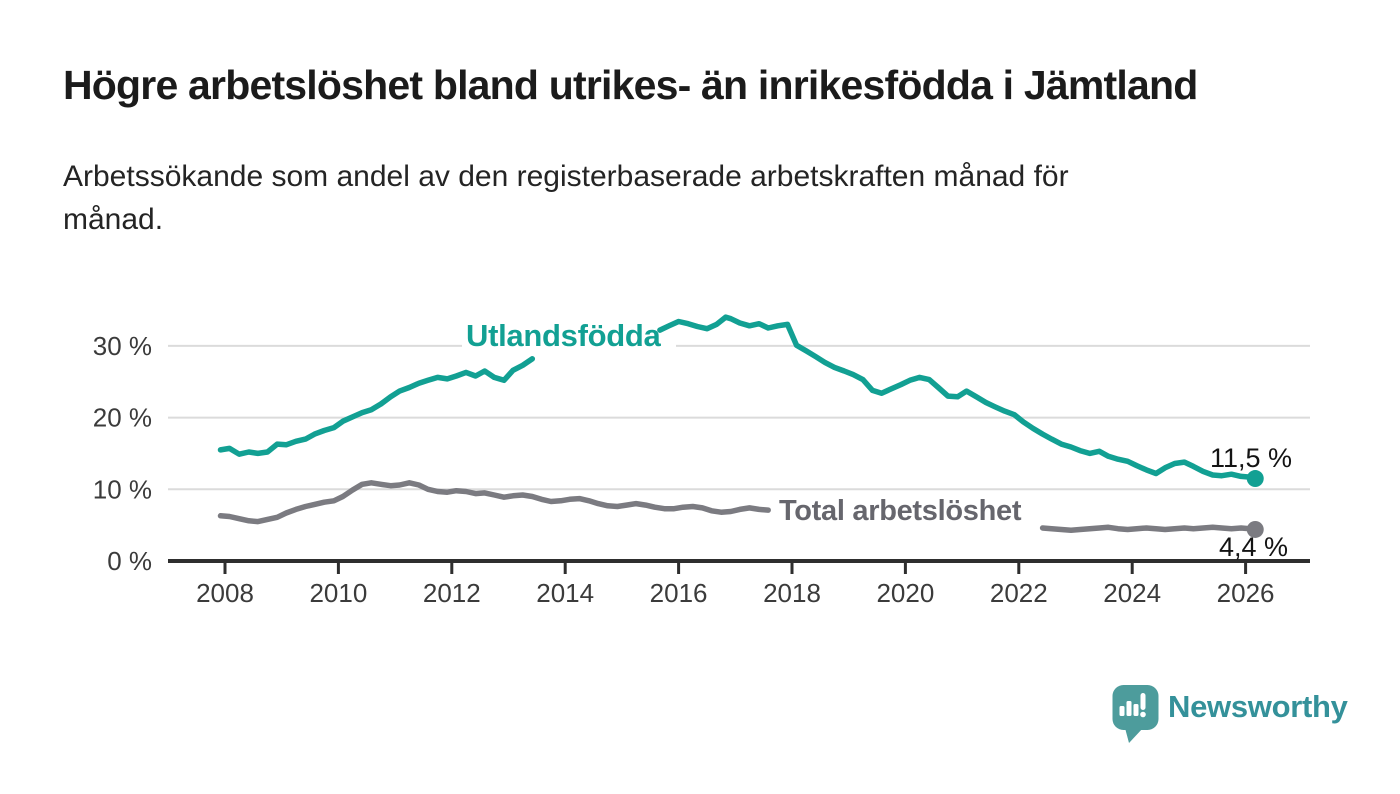 The width and height of the screenshot is (1400, 794). Describe the element at coordinates (565, 593) in the screenshot. I see `x-axis-label-2014: 2014` at that location.